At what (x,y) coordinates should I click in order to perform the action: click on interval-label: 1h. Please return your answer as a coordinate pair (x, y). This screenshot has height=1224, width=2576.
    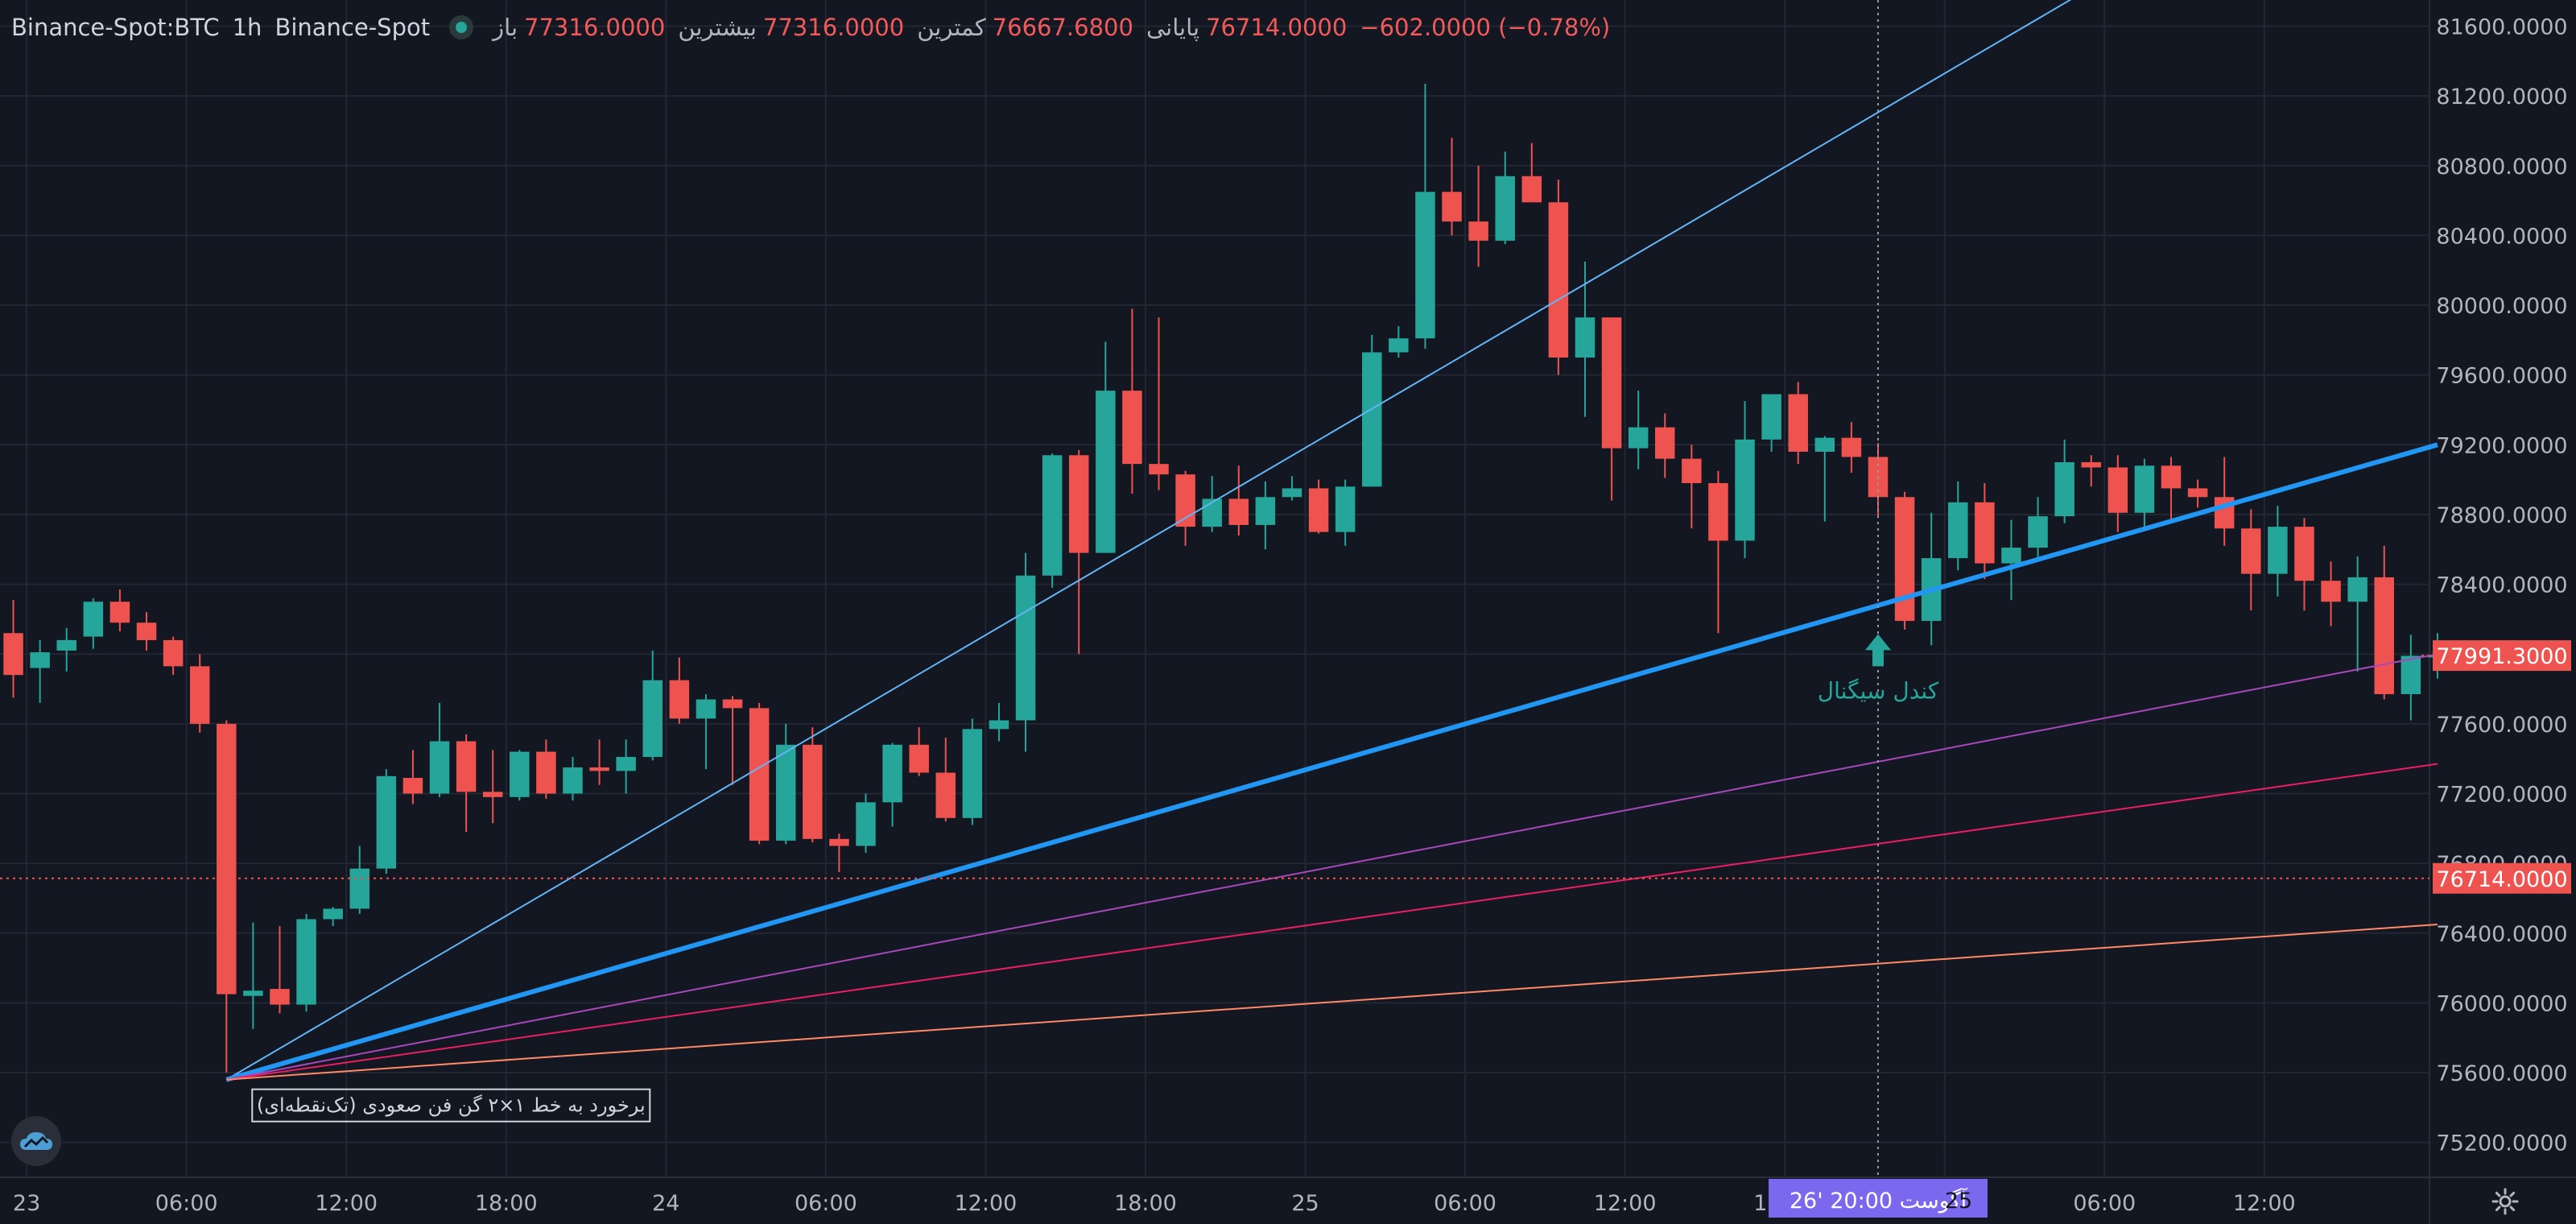
    Looking at the image, I should click on (247, 27).